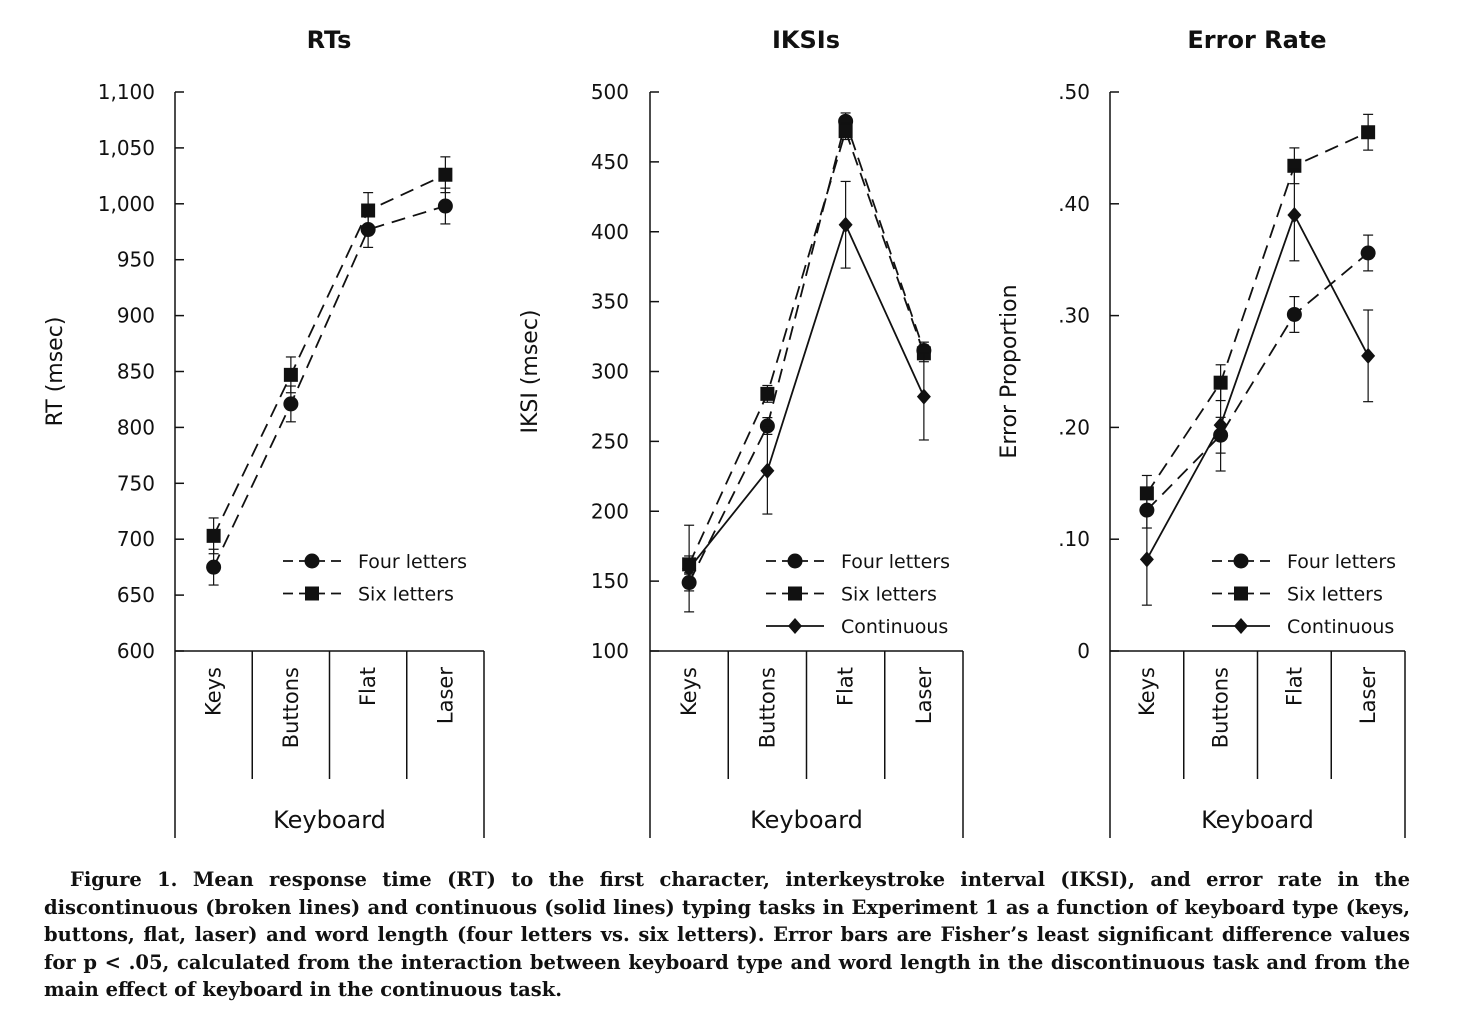 This screenshot has height=1036, width=1458. What do you see at coordinates (610, 441) in the screenshot?
I see `y-tick-label: 250` at bounding box center [610, 441].